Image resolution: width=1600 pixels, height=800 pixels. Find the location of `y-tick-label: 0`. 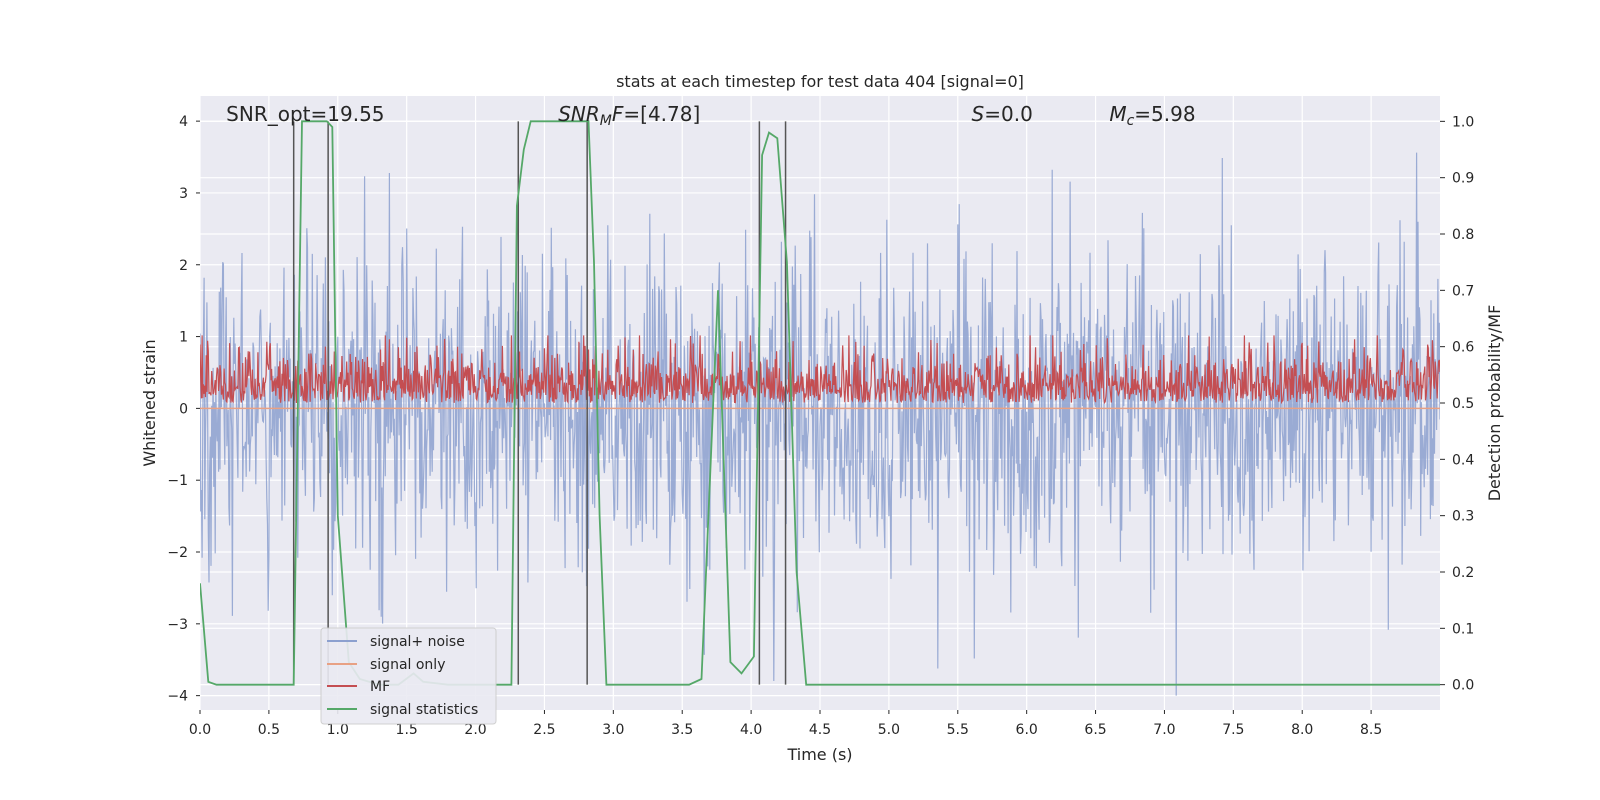

y-tick-label: 0 is located at coordinates (183, 409).